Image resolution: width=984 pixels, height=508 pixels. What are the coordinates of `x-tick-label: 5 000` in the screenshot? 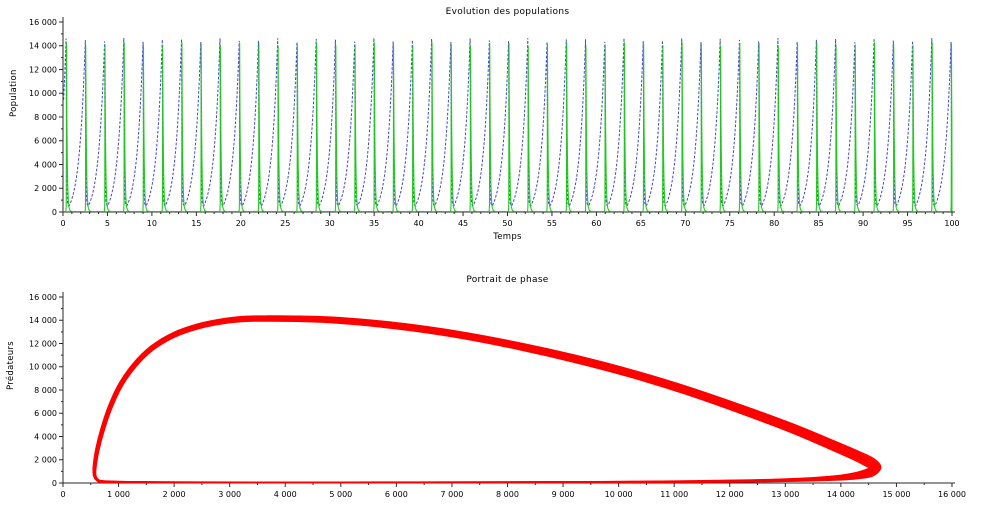 It's located at (340, 494).